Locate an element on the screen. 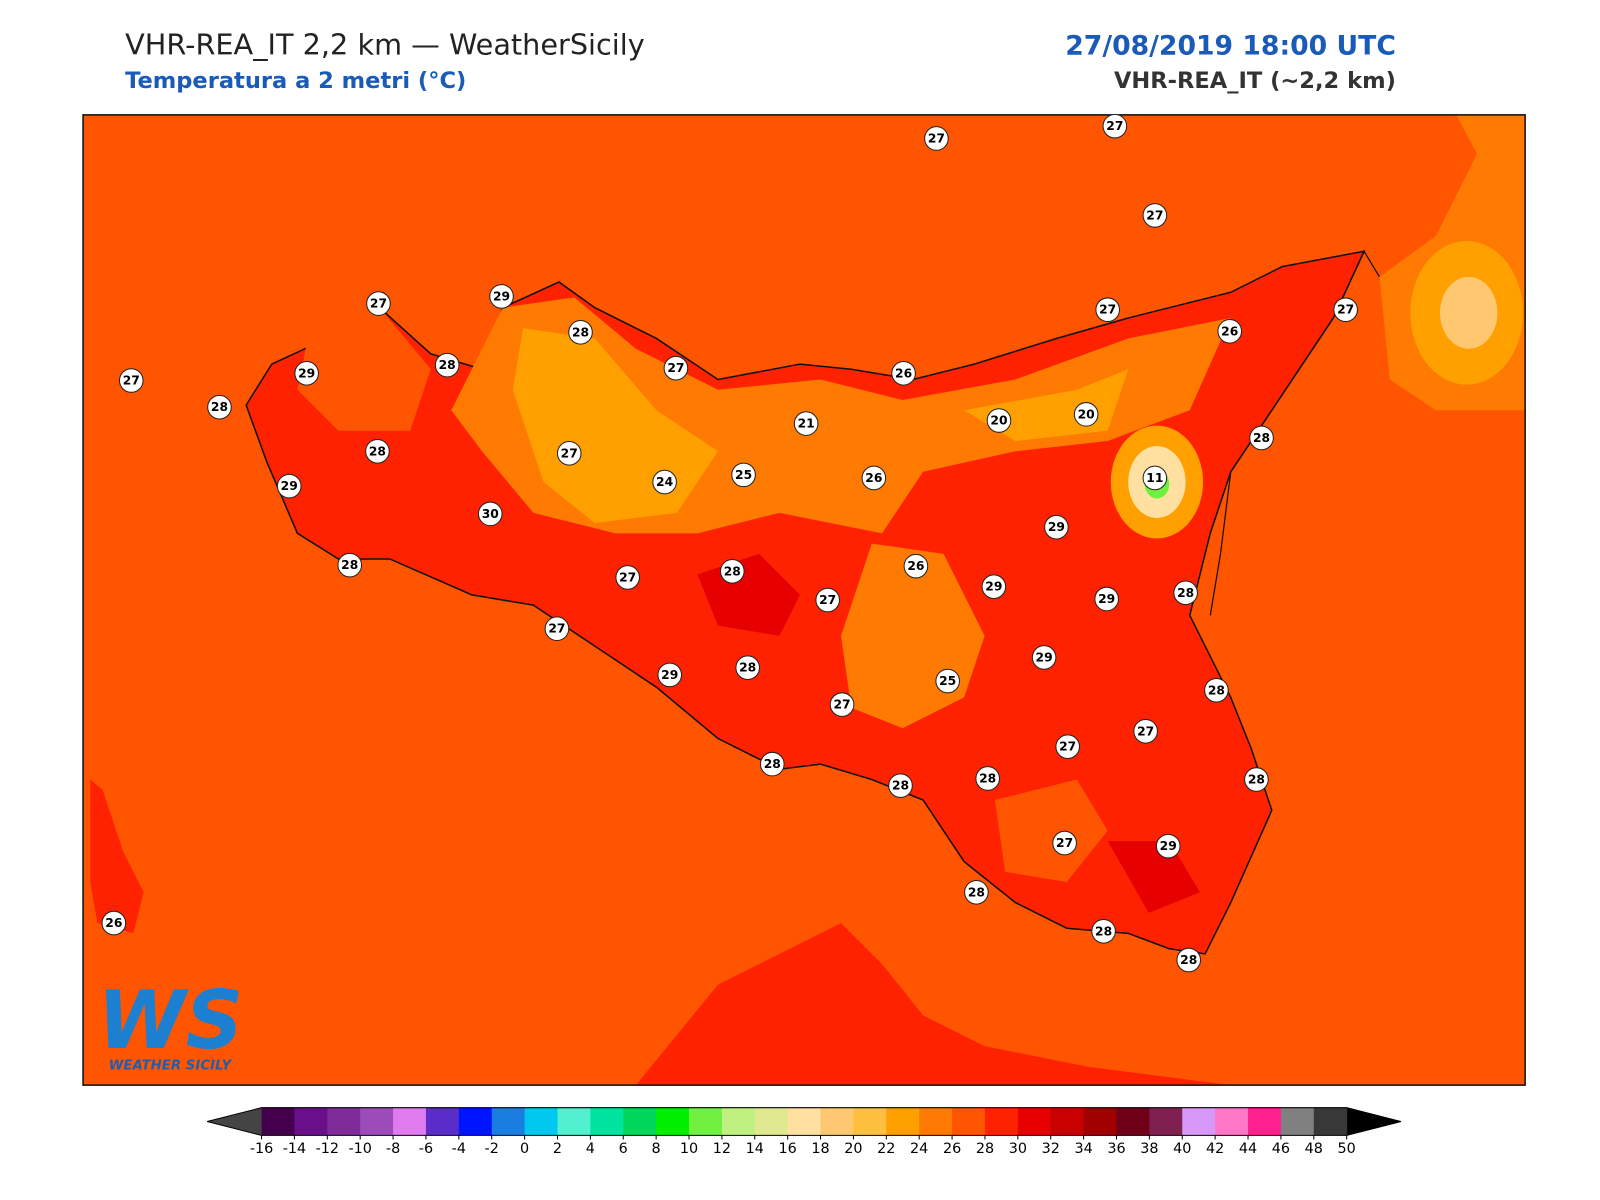 This screenshot has height=1200, width=1600. colorbar-tick-label: 36 is located at coordinates (1116, 1149).